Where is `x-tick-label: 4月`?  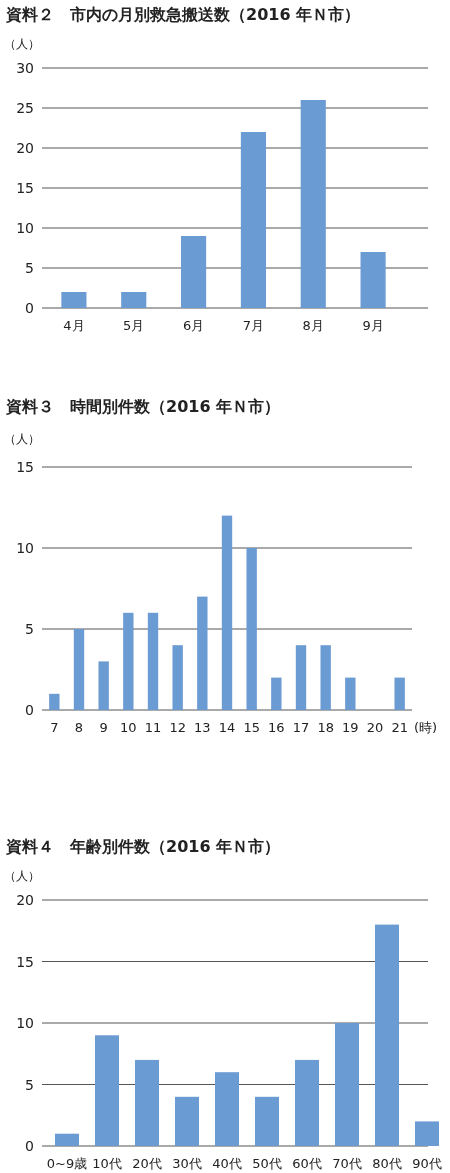
x-tick-label: 4月 is located at coordinates (74, 325).